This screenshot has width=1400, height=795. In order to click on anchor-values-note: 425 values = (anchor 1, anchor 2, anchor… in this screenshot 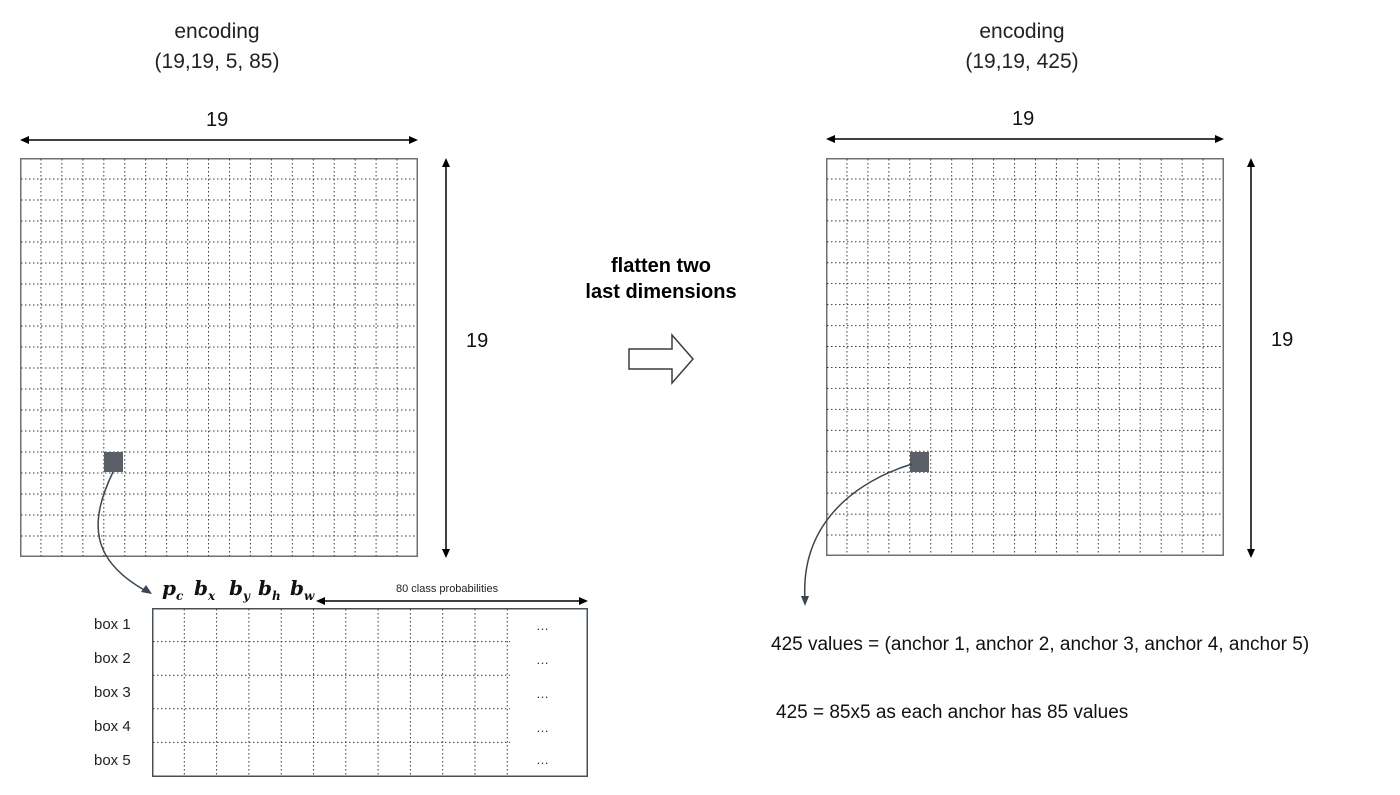, I will do `click(1040, 645)`.